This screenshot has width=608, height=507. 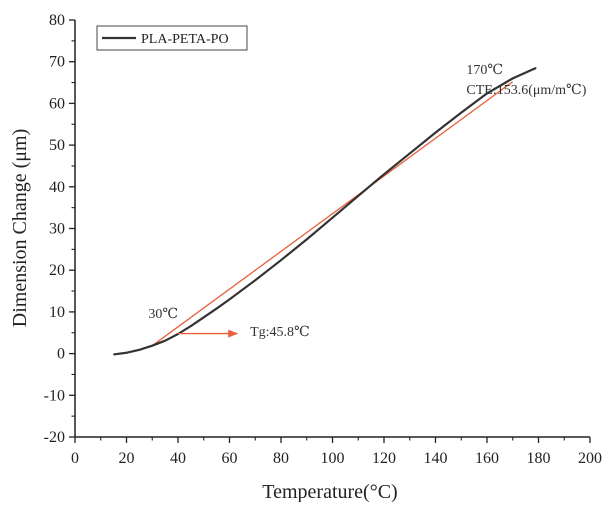 I want to click on x-tick-label: 180, so click(x=539, y=458).